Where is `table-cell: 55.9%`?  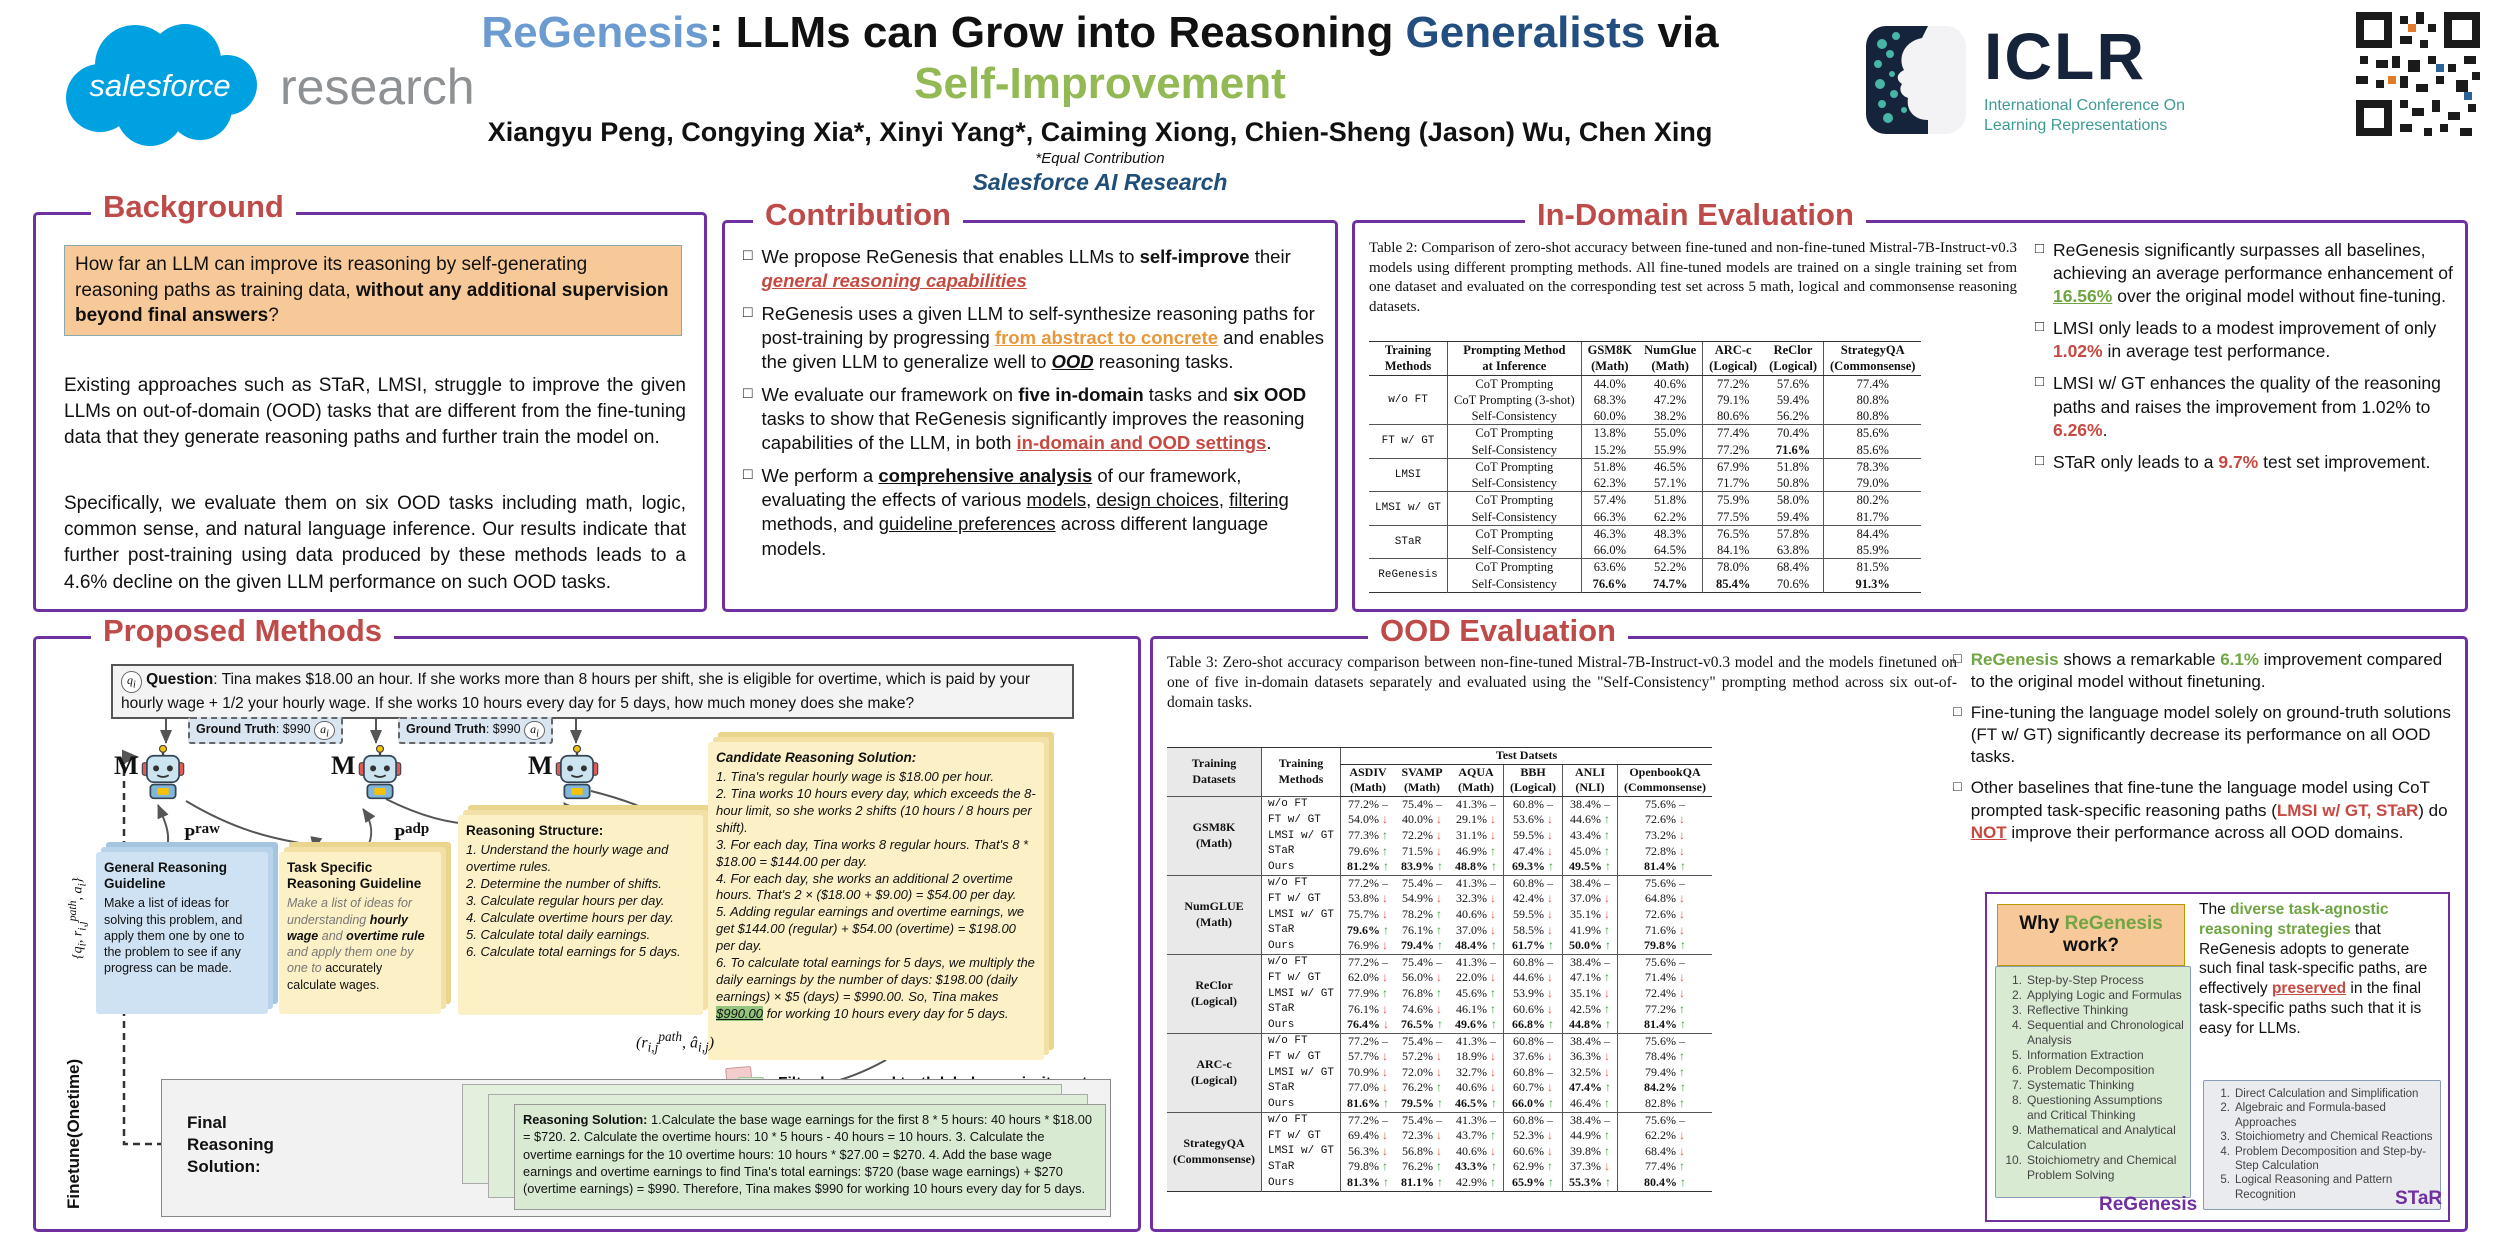 table-cell: 55.9% is located at coordinates (1670, 449).